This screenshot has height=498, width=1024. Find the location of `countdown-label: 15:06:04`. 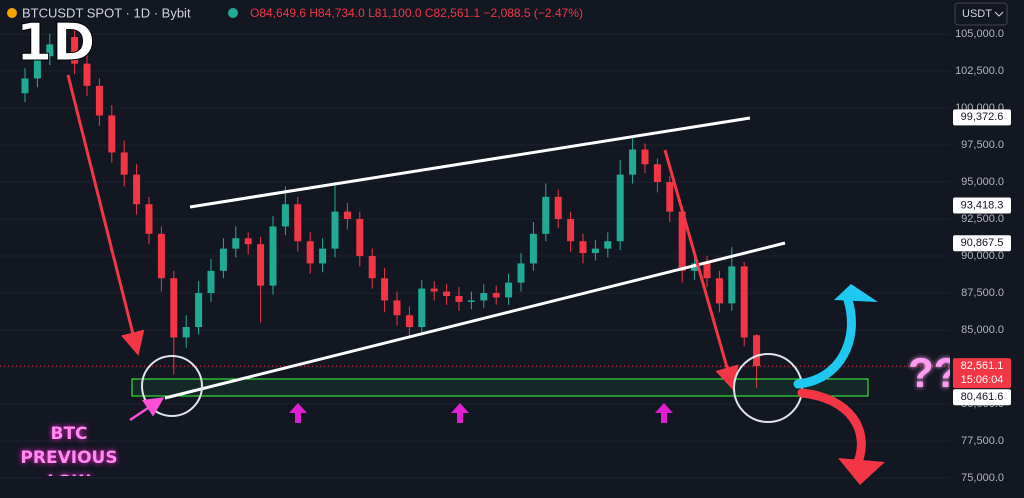

countdown-label: 15:06:04 is located at coordinates (982, 380).